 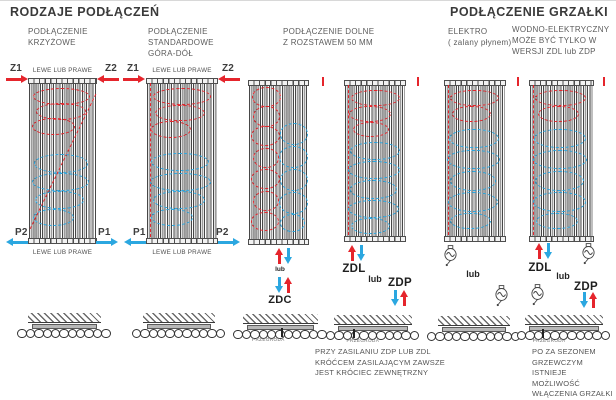 I want to click on radiator-wodno-elektryczny, so click(x=561, y=161).